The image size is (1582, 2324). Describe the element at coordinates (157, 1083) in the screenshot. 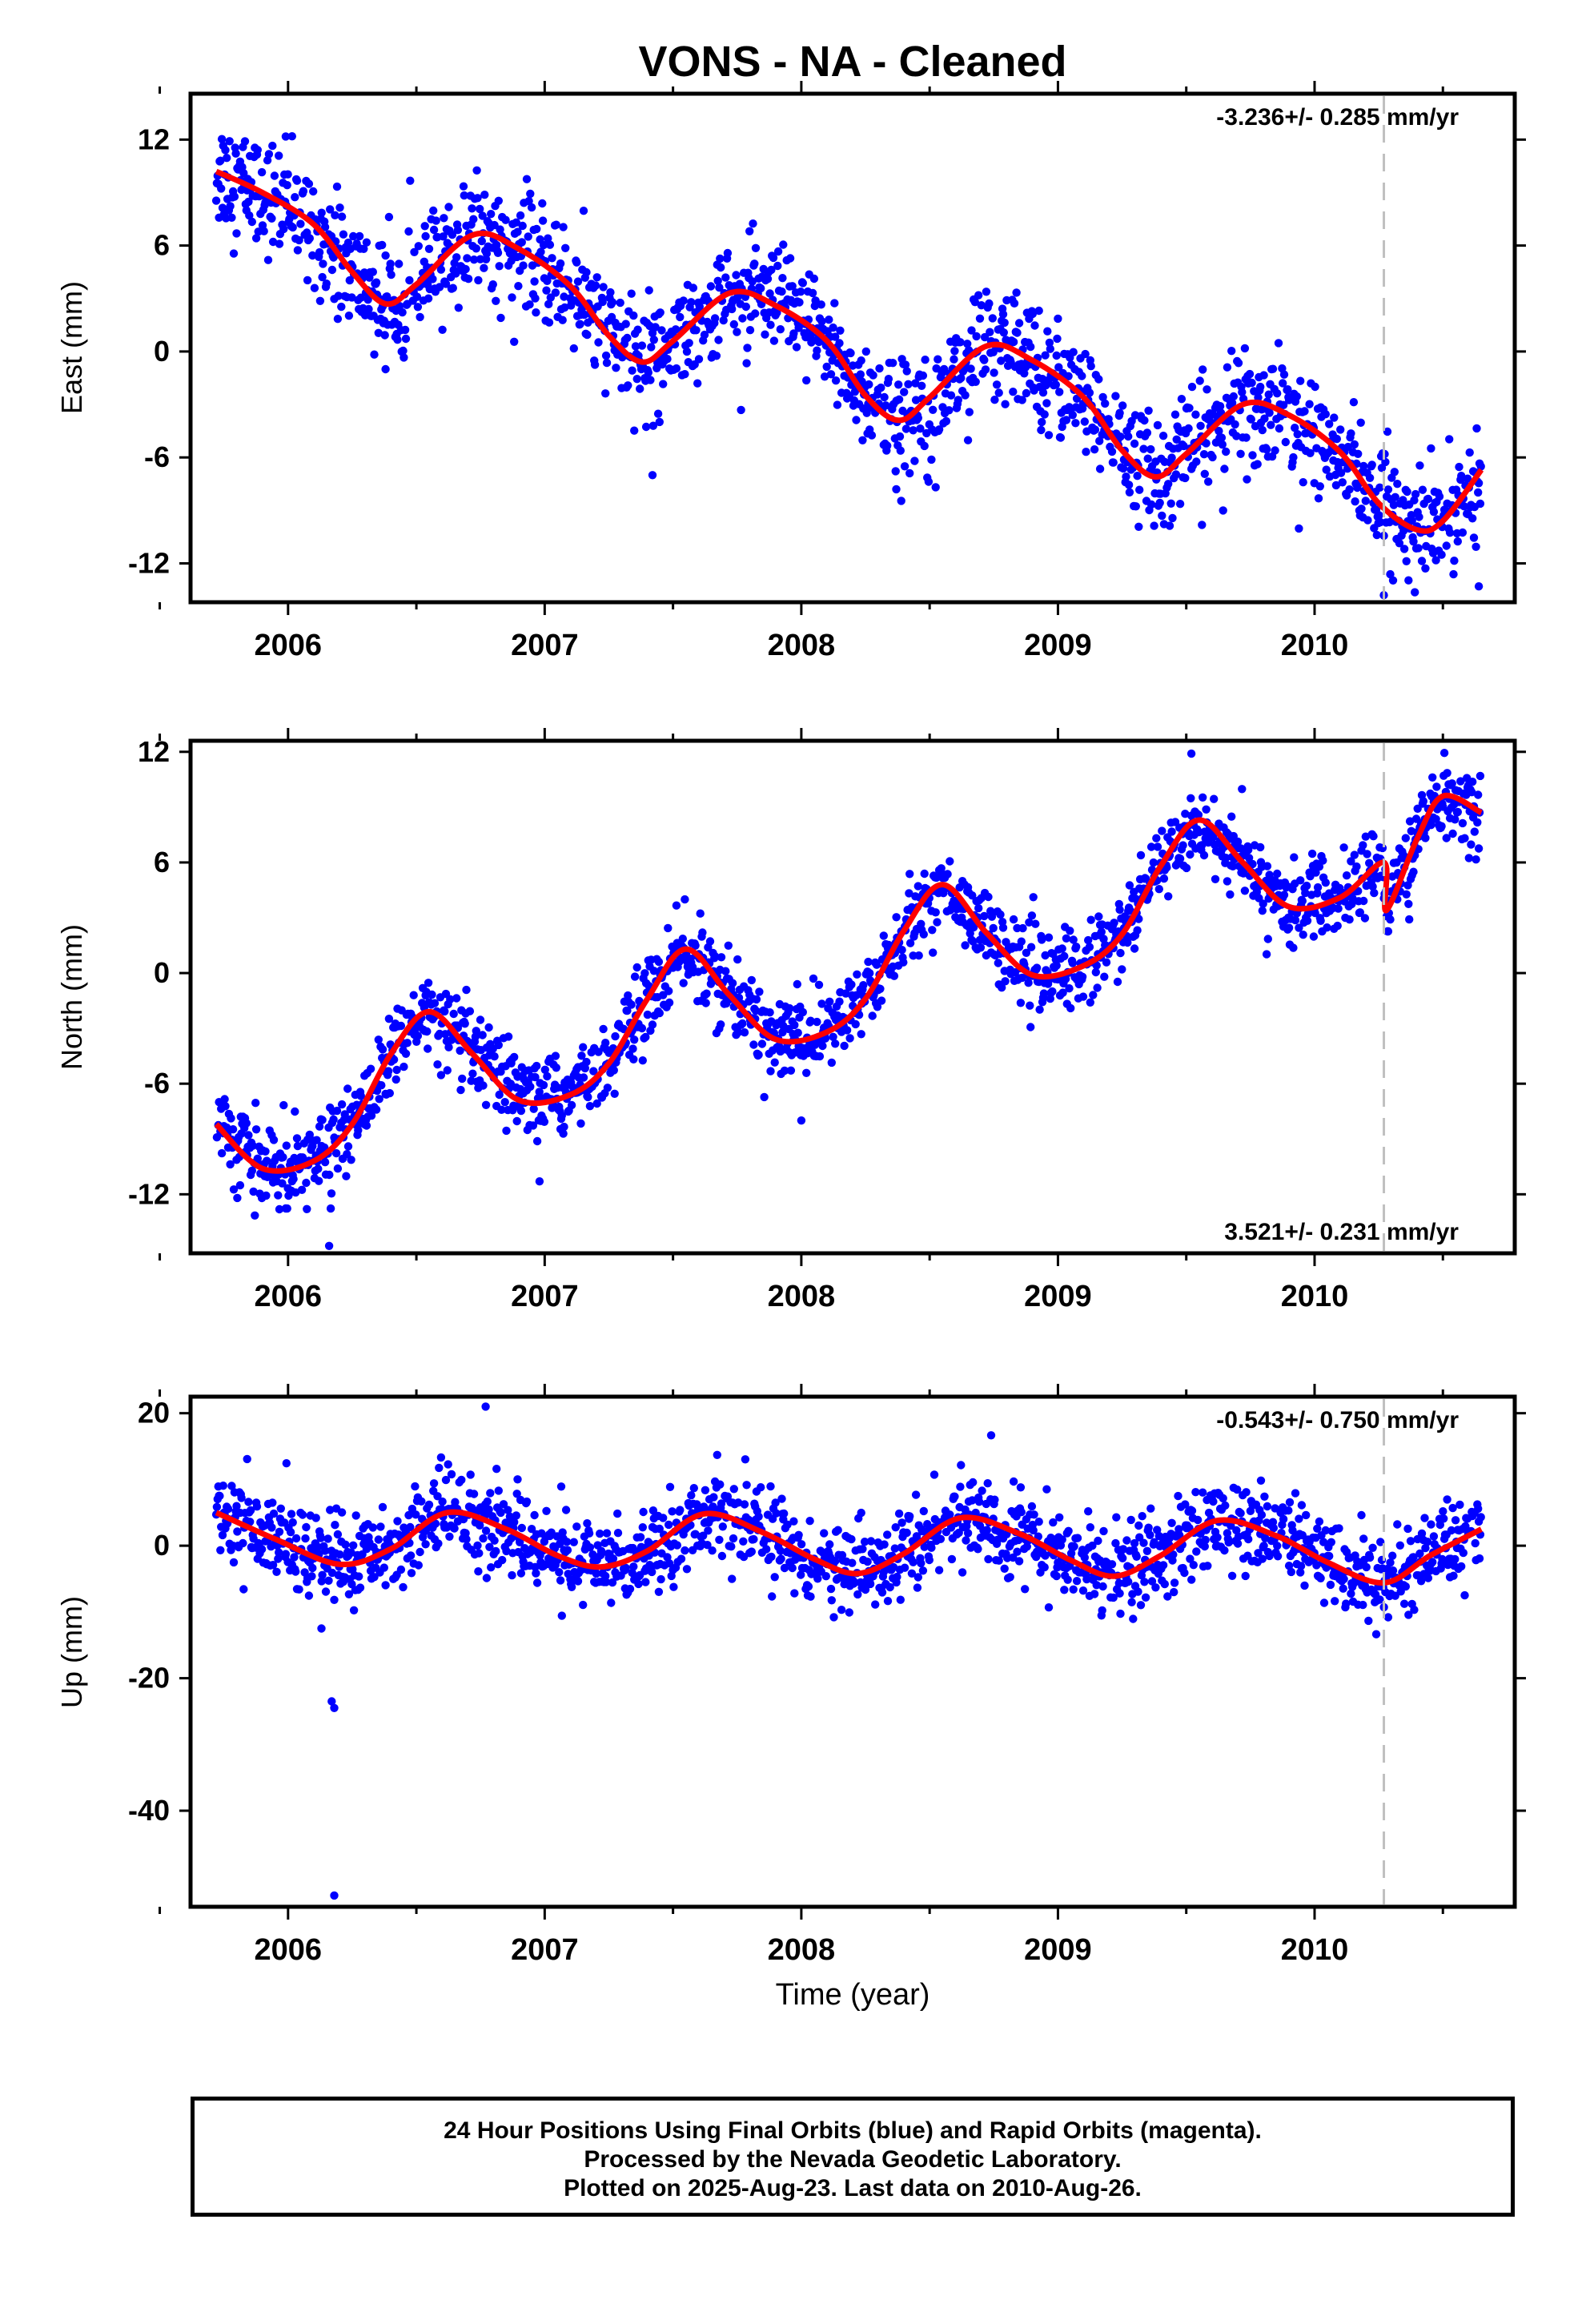

I see `north-ytick-label: -6` at that location.